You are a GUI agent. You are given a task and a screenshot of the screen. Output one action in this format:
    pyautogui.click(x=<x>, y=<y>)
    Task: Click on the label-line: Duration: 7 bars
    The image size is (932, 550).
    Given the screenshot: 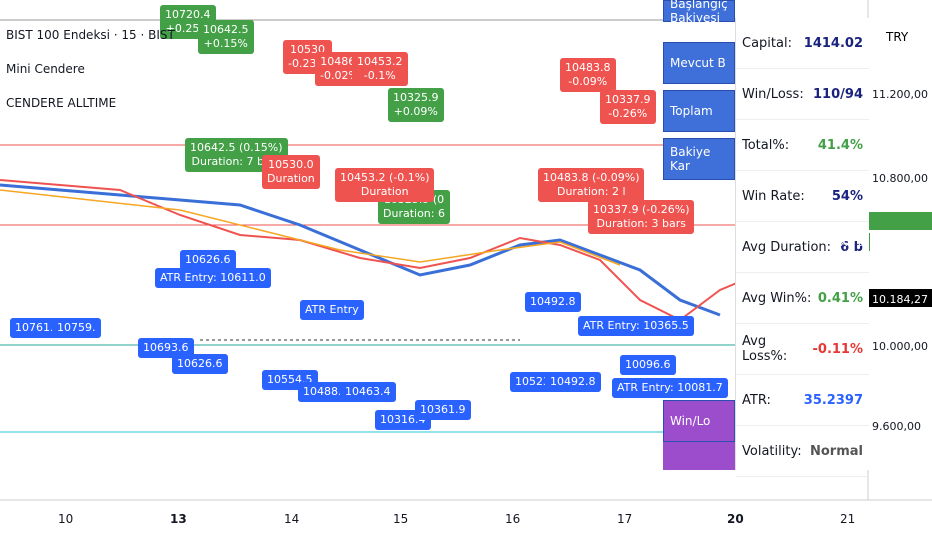 What is the action you would take?
    pyautogui.click(x=236, y=161)
    